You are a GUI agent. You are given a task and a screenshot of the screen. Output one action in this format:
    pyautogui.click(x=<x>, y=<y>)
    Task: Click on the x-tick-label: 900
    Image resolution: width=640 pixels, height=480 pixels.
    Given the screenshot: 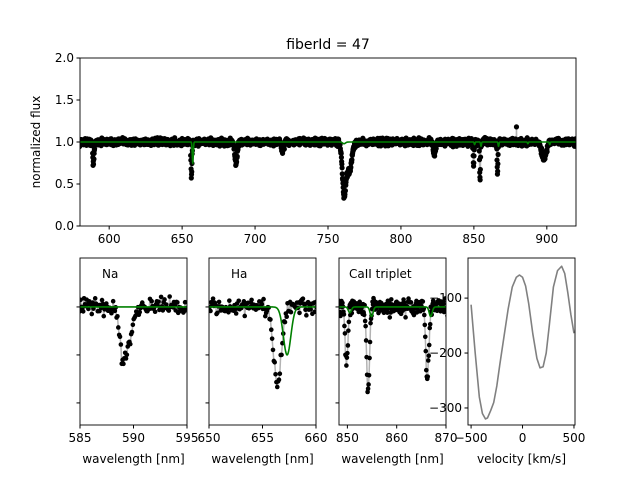 What is the action you would take?
    pyautogui.click(x=546, y=239)
    